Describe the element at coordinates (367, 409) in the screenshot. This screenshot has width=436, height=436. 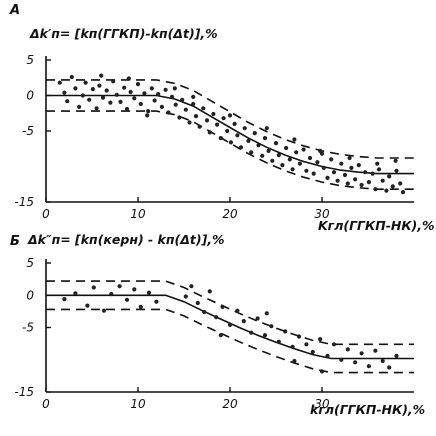
I see `panel-b-xlabel: kгл(ГГКП-НК),%` at that location.